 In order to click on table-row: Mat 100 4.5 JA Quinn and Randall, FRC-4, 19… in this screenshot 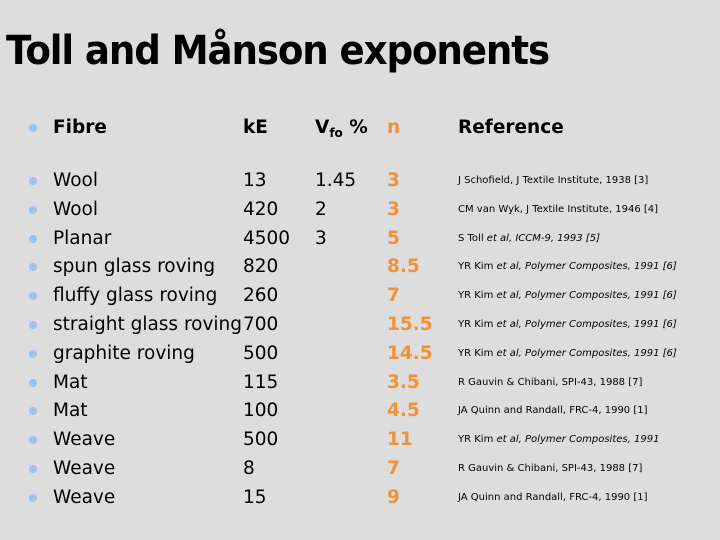, I will do `click(360, 410)`.